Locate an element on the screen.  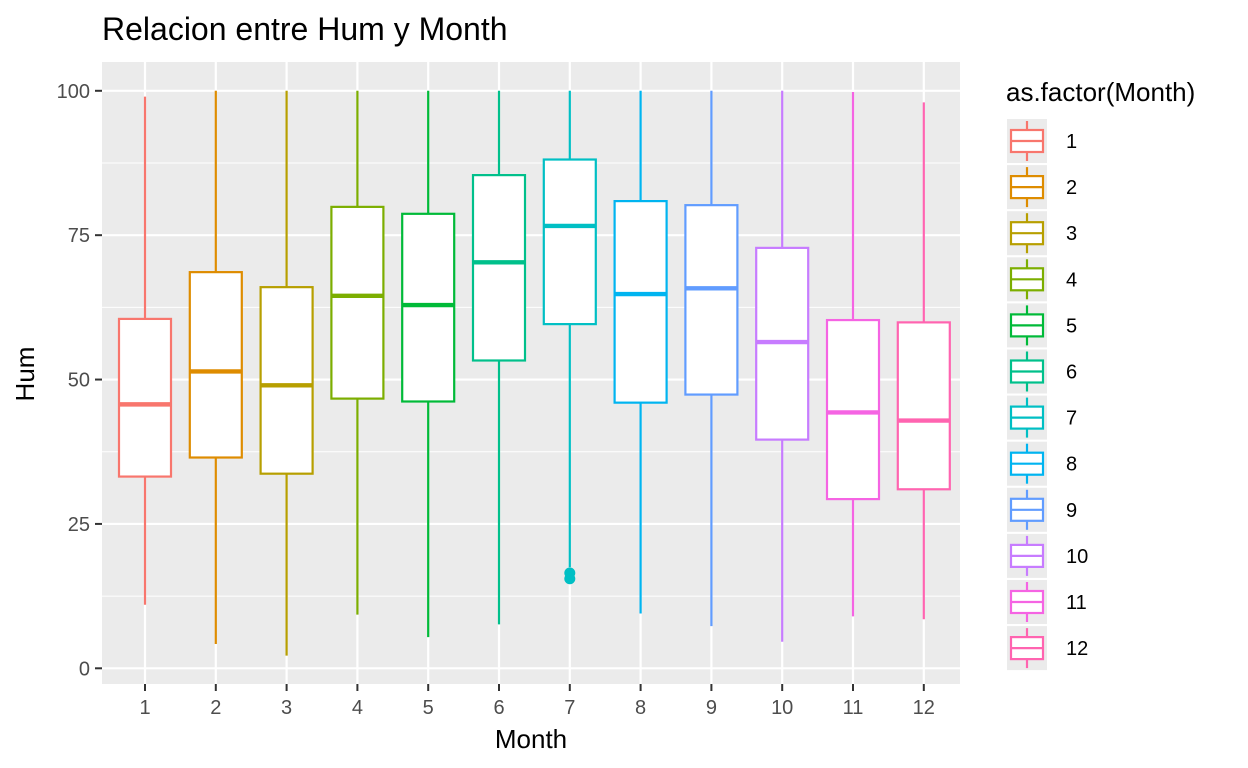
x-tick-label: 2 is located at coordinates (215, 708).